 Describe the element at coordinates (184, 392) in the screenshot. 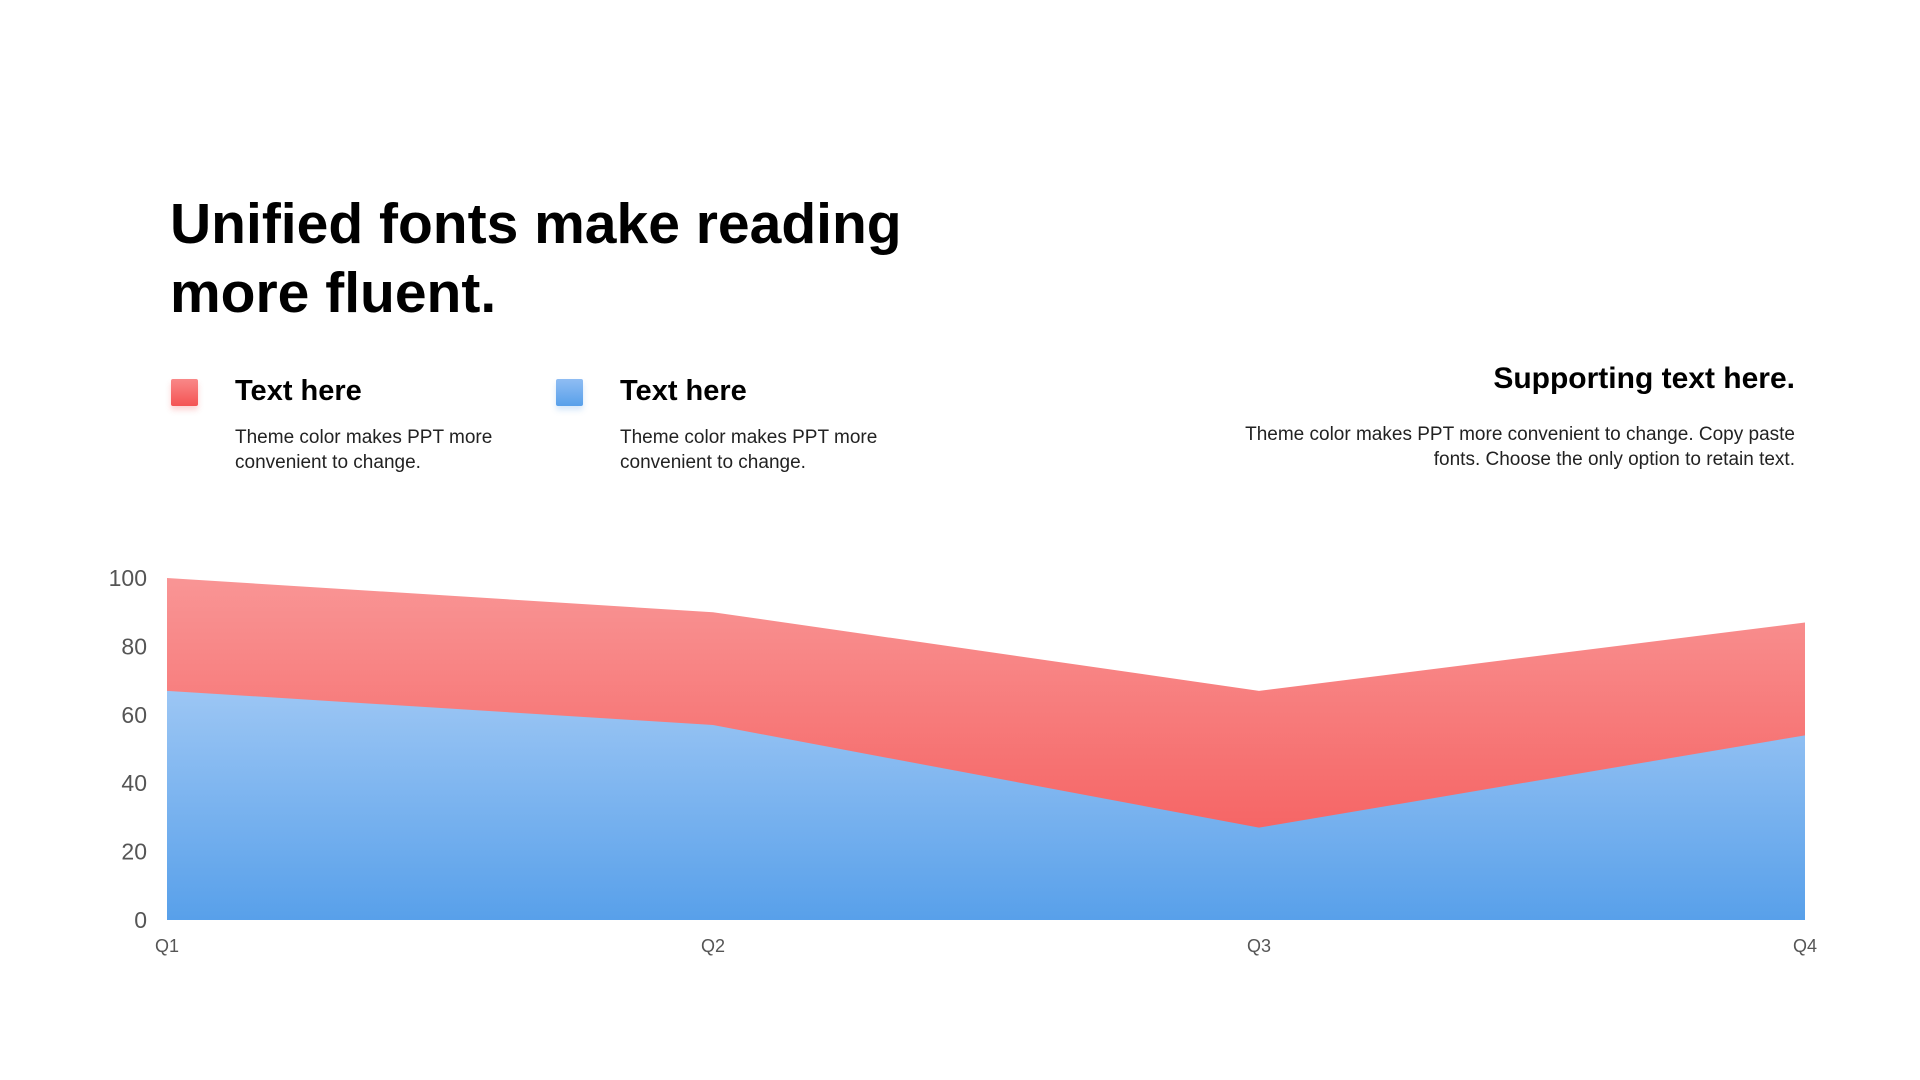

I see `red-swatch-icon` at that location.